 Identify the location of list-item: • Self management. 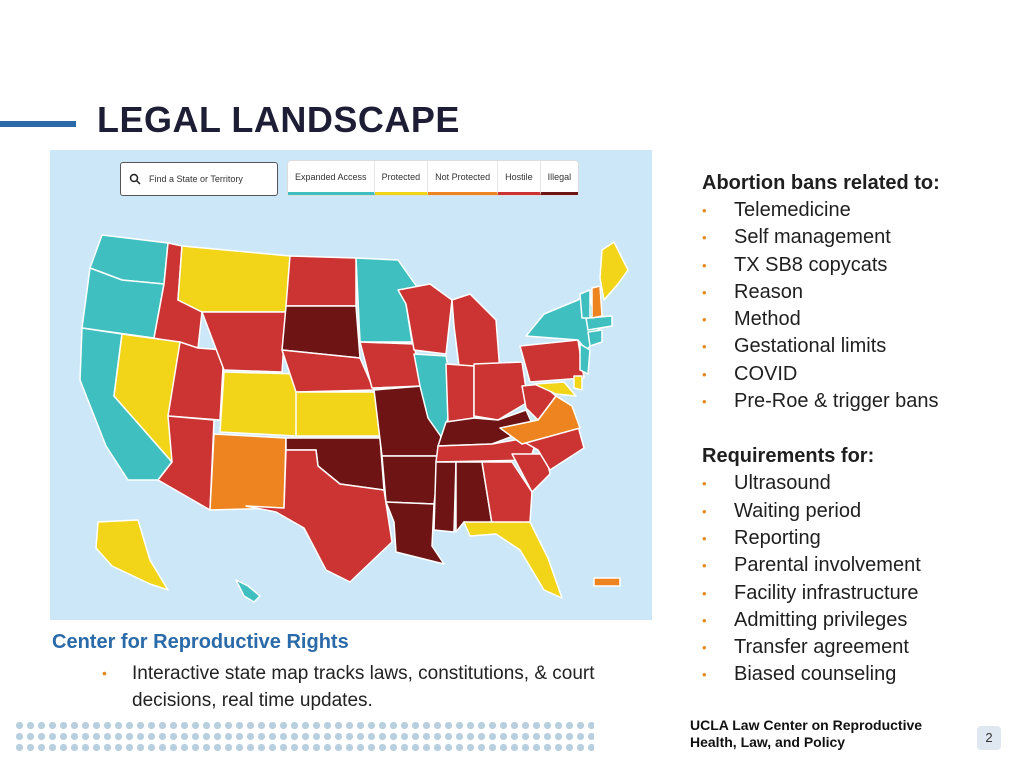
(857, 237).